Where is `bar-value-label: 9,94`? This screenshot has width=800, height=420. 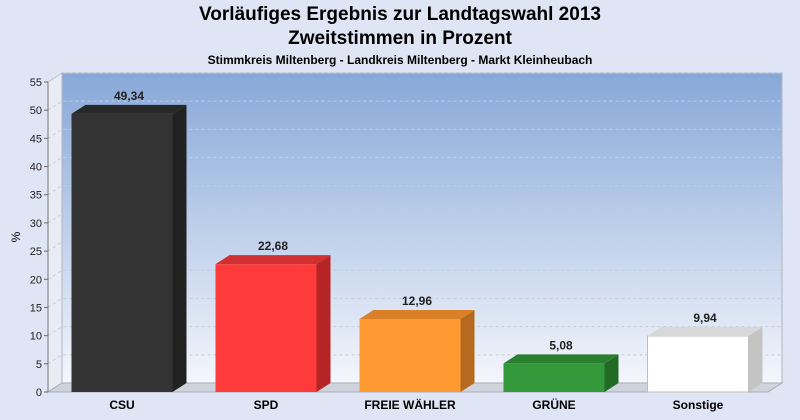
bar-value-label: 9,94 is located at coordinates (705, 318).